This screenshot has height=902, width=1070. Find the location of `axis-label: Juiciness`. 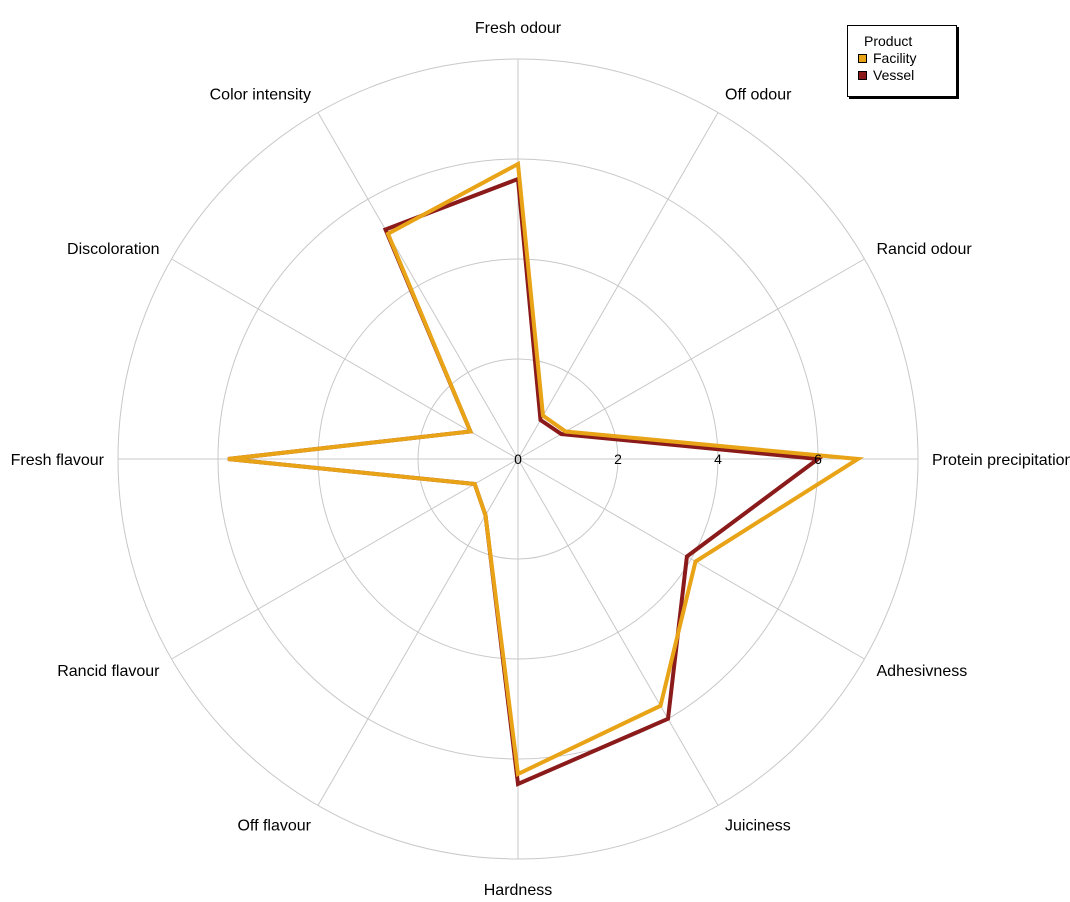

axis-label: Juiciness is located at coordinates (758, 826).